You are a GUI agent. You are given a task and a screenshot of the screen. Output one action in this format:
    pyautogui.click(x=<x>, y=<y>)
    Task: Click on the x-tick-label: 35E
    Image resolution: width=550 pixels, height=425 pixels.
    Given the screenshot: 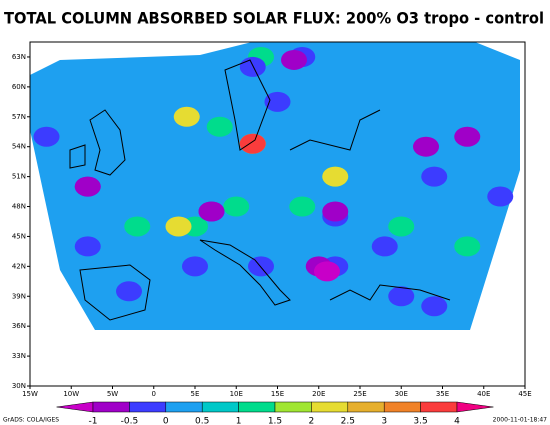 What is the action you would take?
    pyautogui.click(x=442, y=394)
    